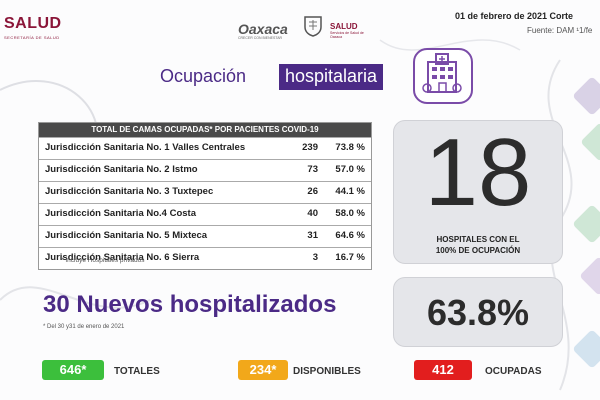  What do you see at coordinates (478, 250) in the screenshot?
I see `hospitals-full-label-line2: 100% DE OCUPACIÓN` at bounding box center [478, 250].